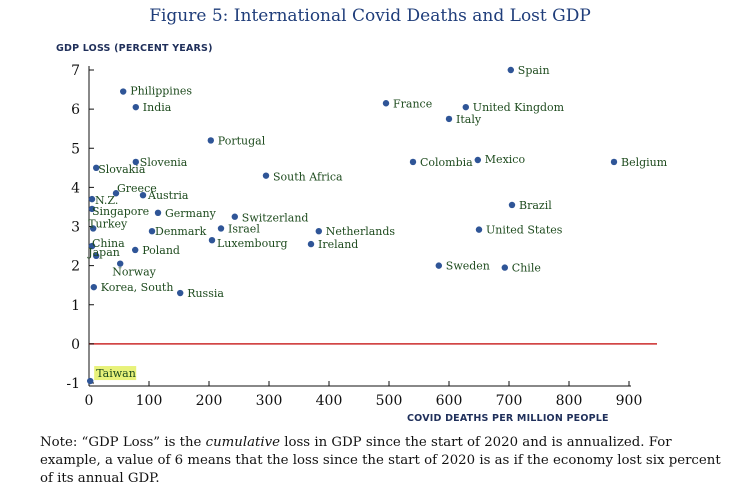 The image size is (740, 493). I want to click on point-label: Russia, so click(205, 293).